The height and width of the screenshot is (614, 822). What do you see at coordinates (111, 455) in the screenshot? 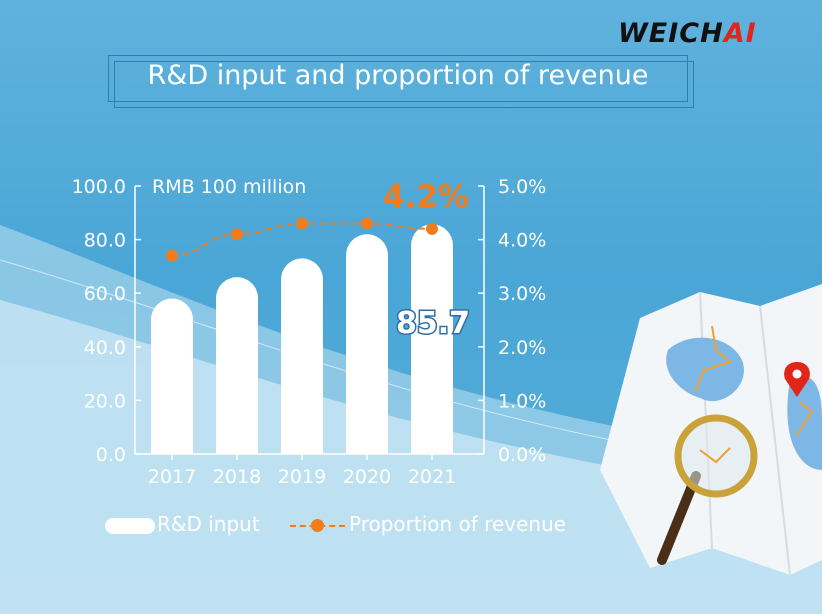
I see `left-axis-tick-label: 0.0` at bounding box center [111, 455].